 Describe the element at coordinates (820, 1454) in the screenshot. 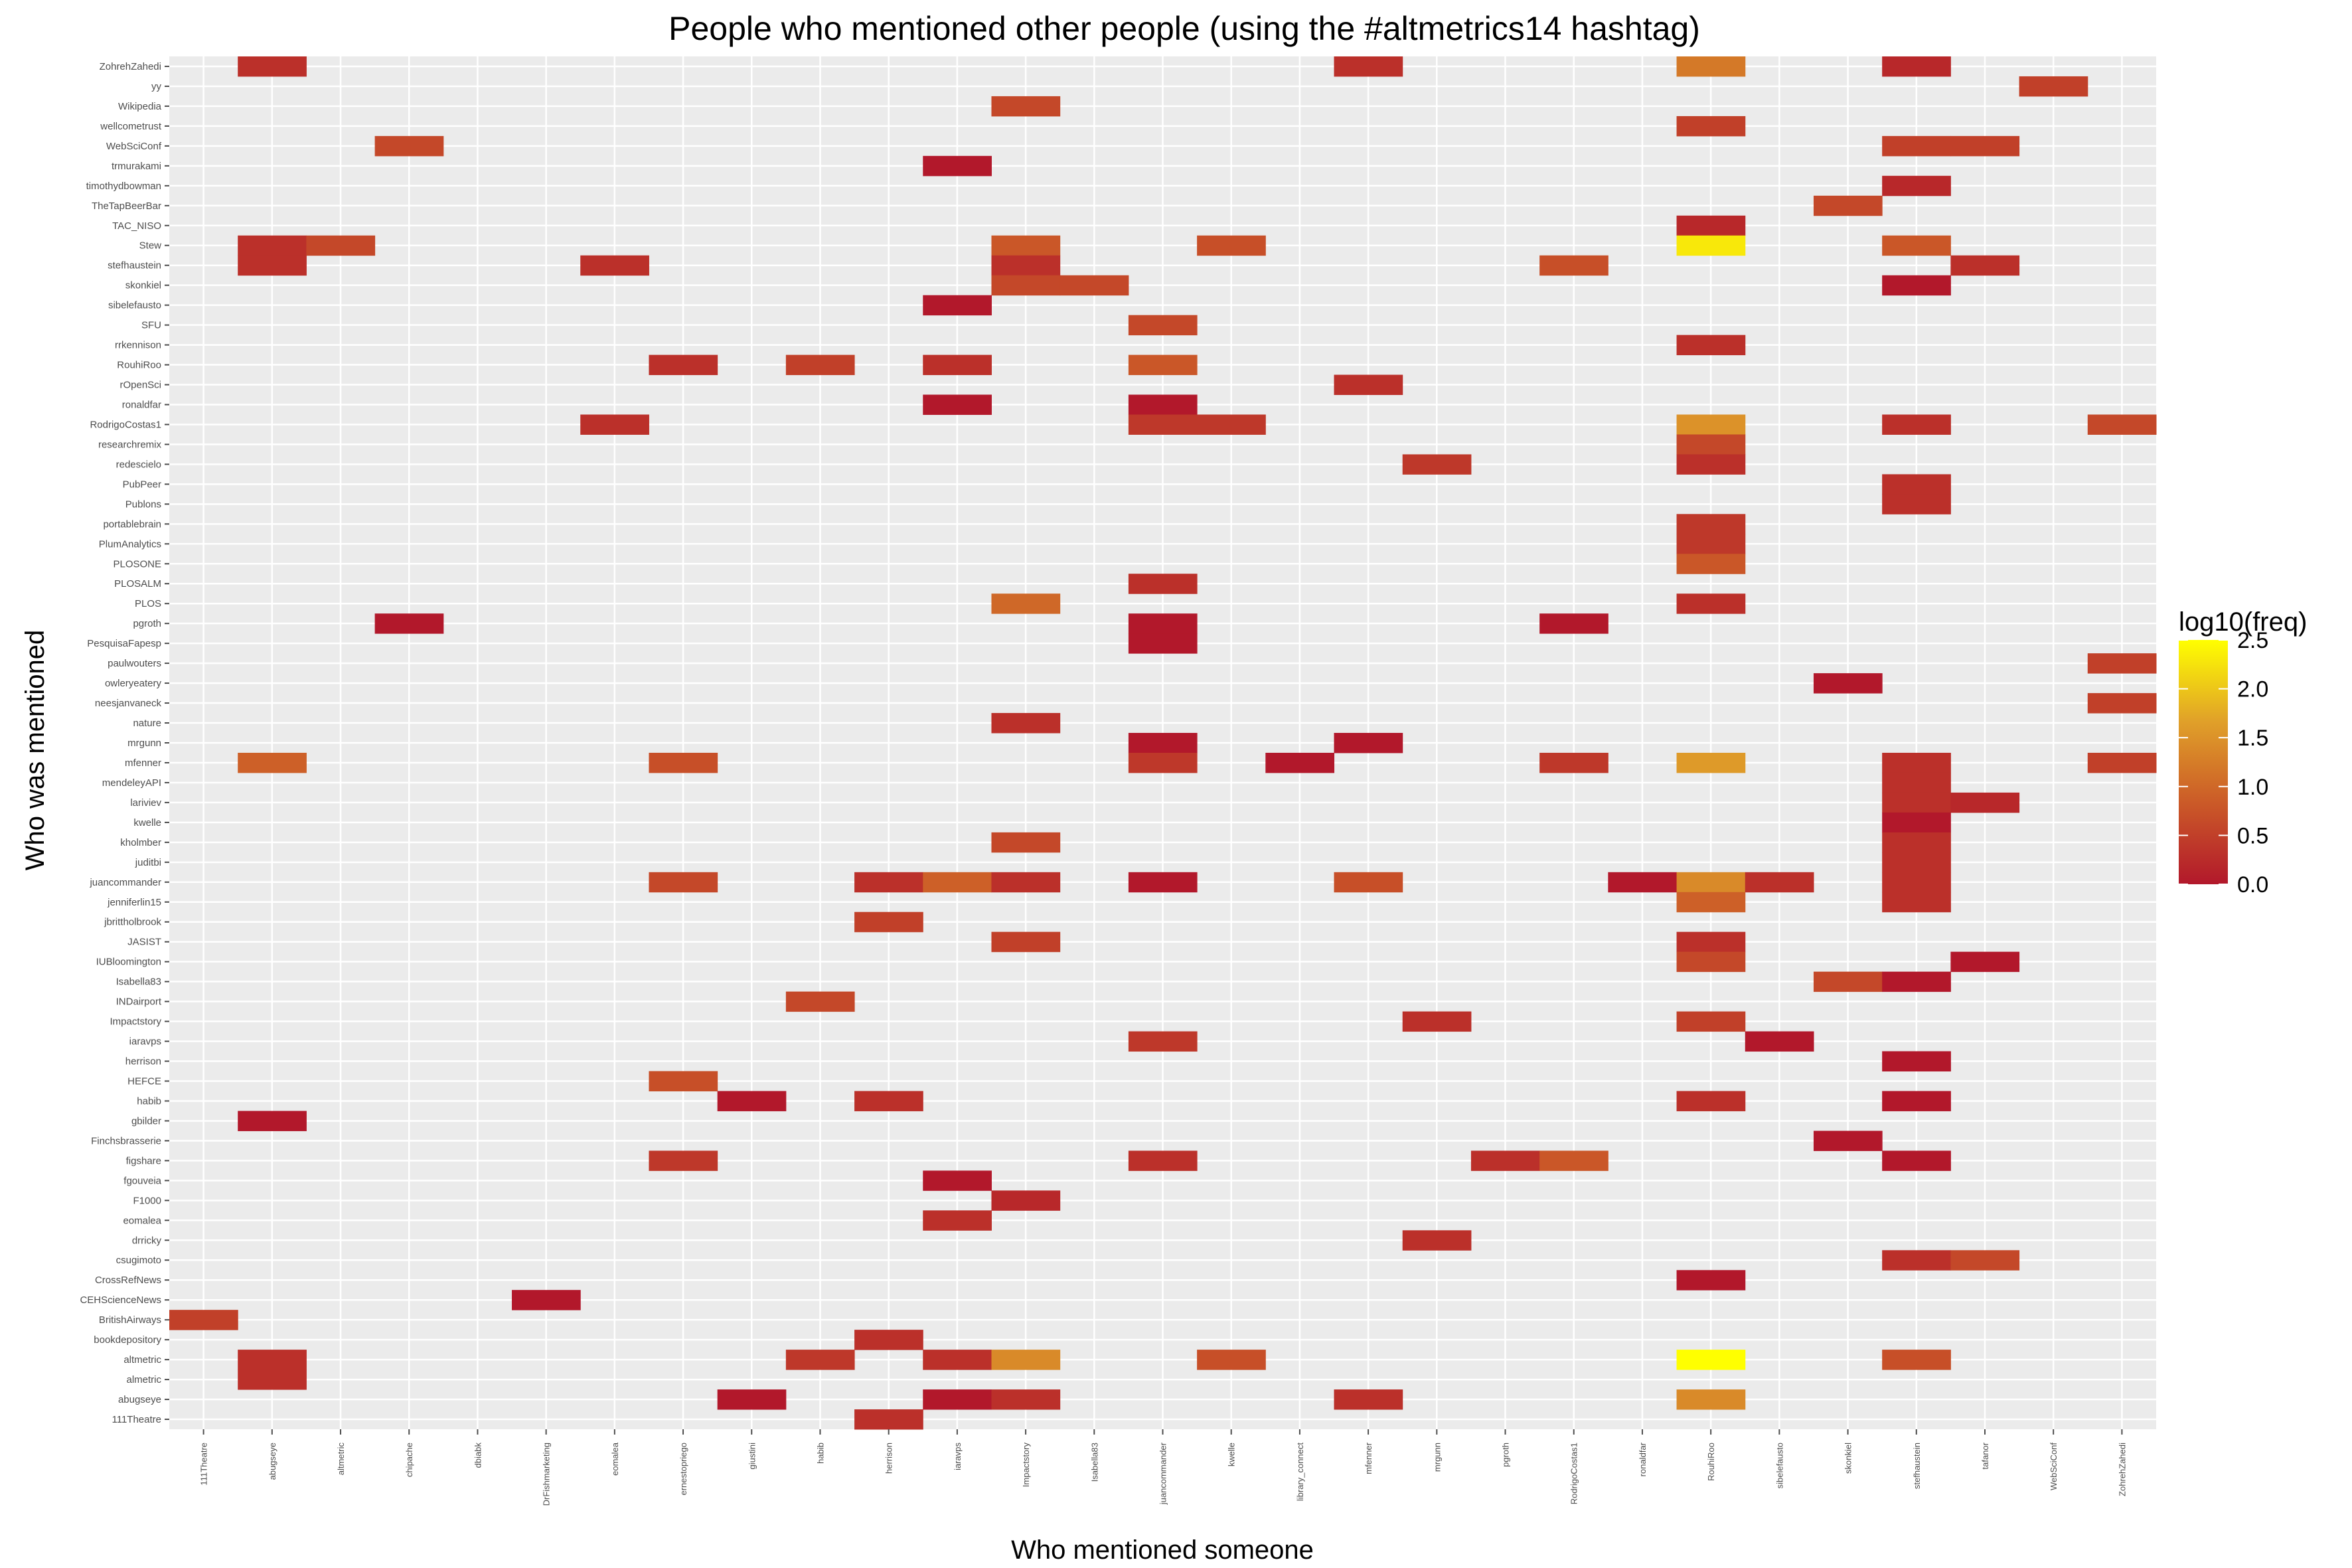

I see `x-tick-label: habib` at that location.